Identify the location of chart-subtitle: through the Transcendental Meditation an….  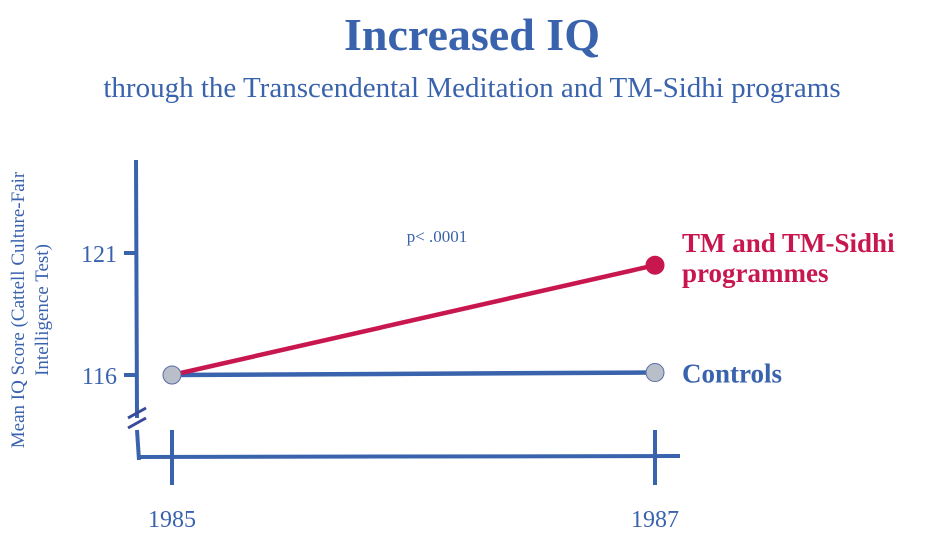
(472, 88).